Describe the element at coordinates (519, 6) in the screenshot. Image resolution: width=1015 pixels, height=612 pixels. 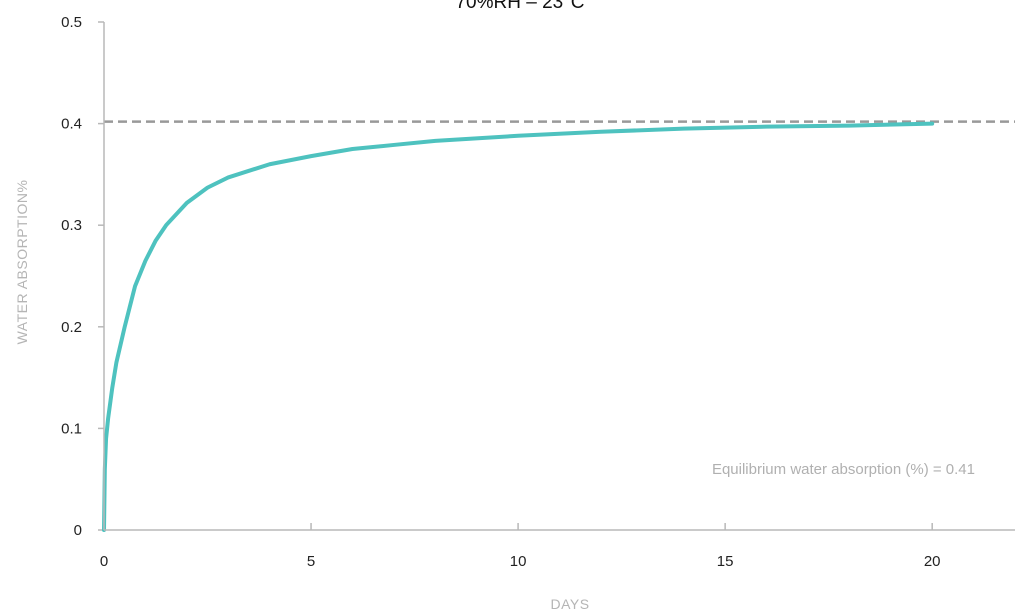
I see `chart-title: 70%RH – 23°C` at that location.